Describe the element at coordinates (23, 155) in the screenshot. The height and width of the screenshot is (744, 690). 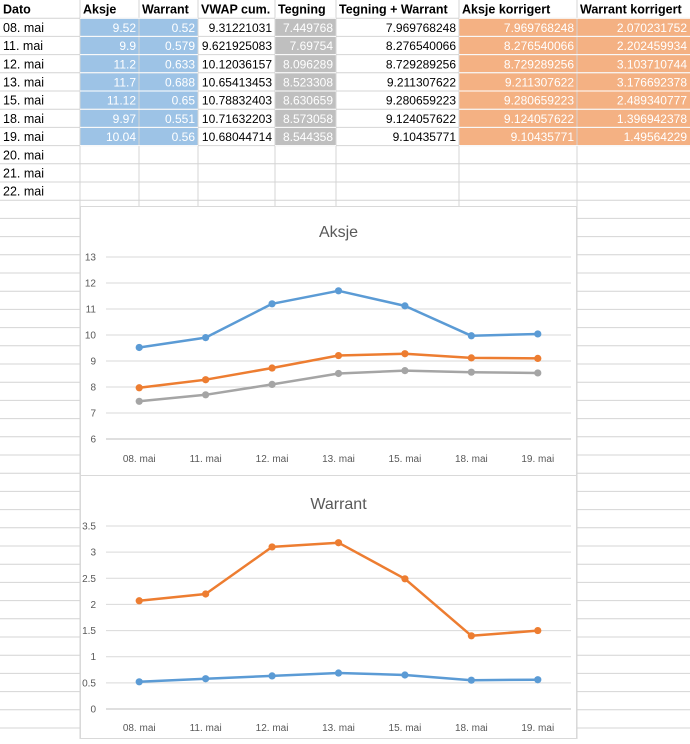
I see `date-cell: 20. mai` at that location.